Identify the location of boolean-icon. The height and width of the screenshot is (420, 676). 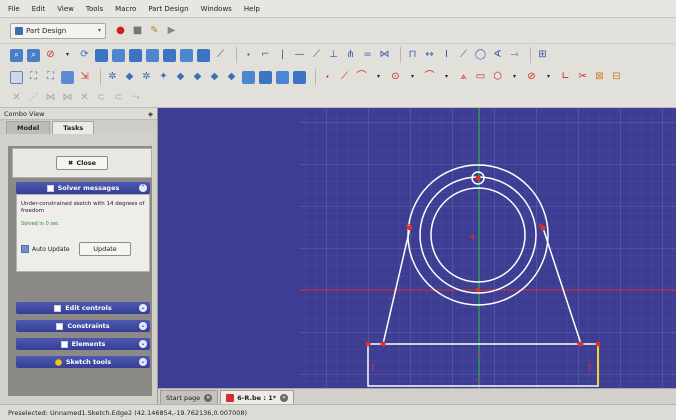
(248, 77).